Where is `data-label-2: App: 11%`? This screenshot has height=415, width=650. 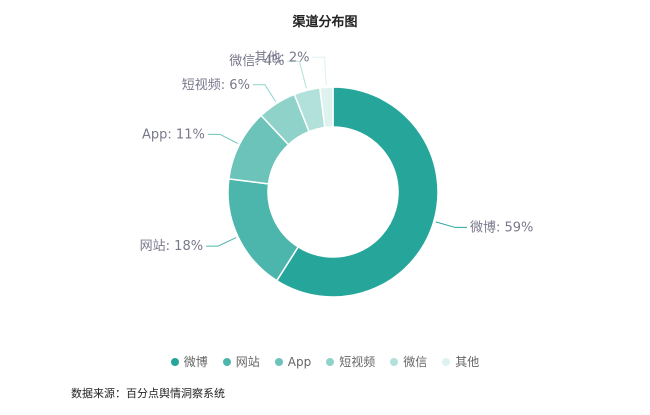 data-label-2: App: 11% is located at coordinates (173, 134).